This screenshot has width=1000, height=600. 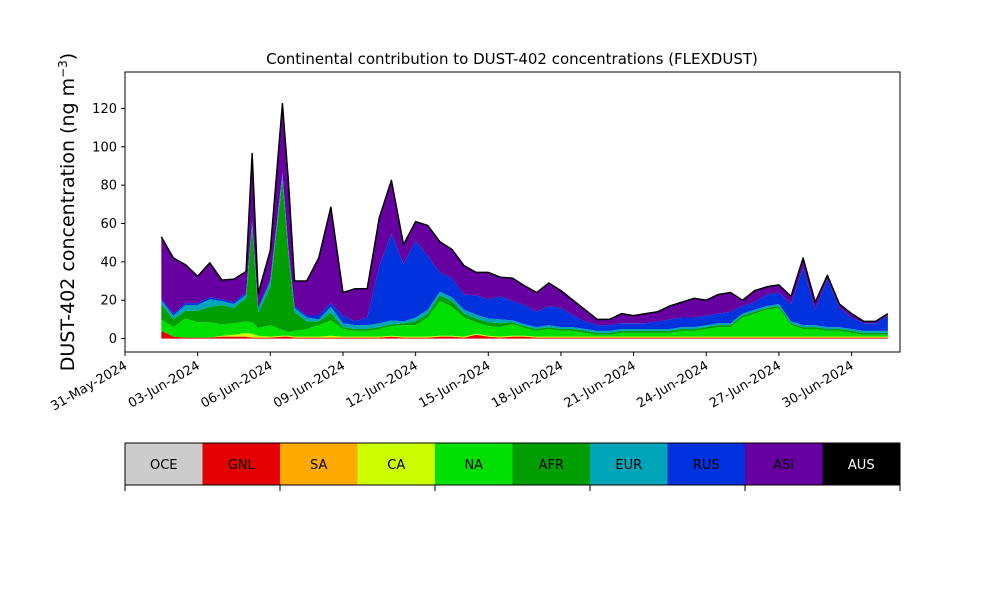 What do you see at coordinates (382, 384) in the screenshot?
I see `x-tick-label: 12-Jun-2024` at bounding box center [382, 384].